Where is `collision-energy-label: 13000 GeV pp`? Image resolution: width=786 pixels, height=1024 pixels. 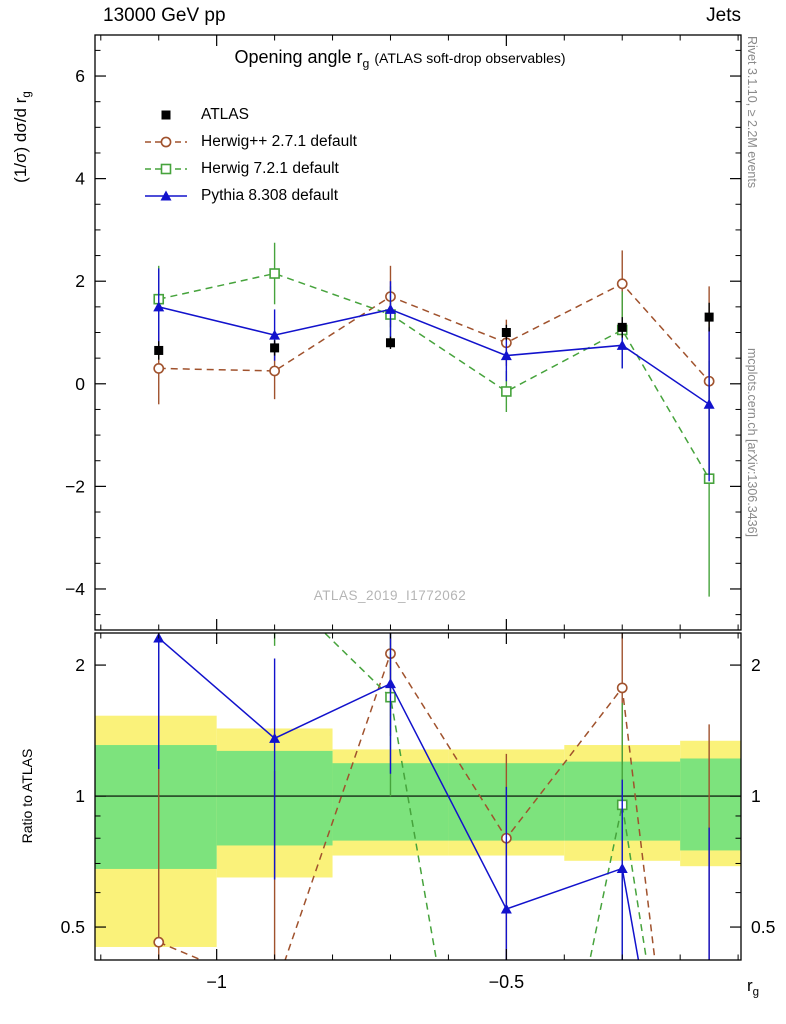
collision-energy-label: 13000 GeV pp is located at coordinates (164, 15).